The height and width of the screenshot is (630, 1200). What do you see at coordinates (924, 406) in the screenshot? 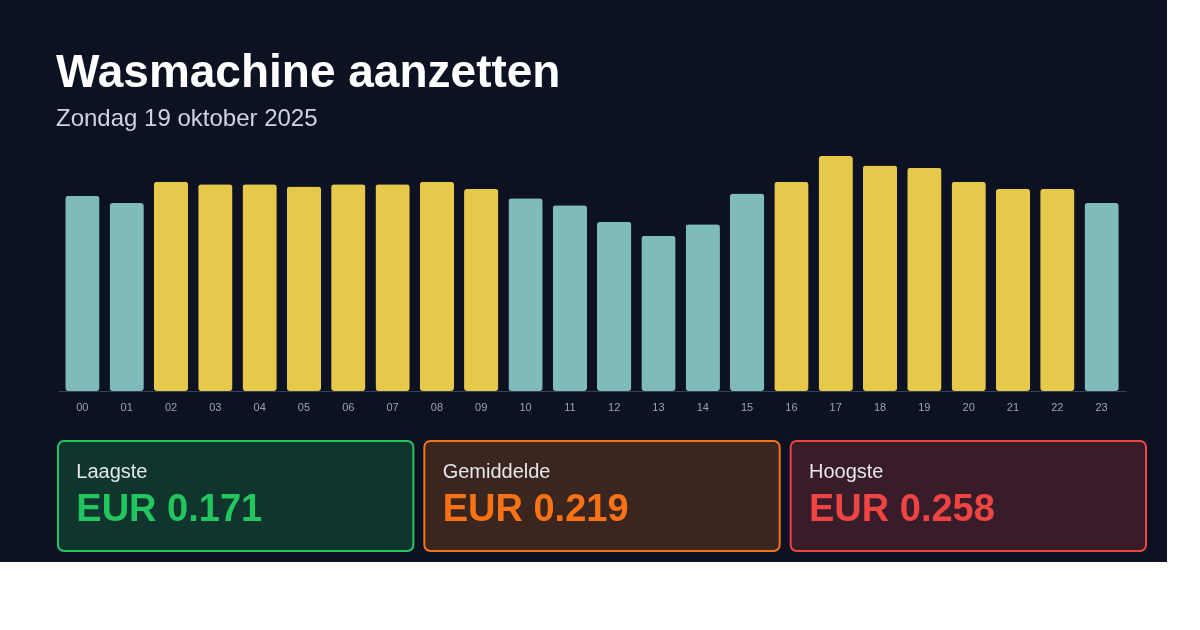
I see `x-tick-label: 19` at bounding box center [924, 406].